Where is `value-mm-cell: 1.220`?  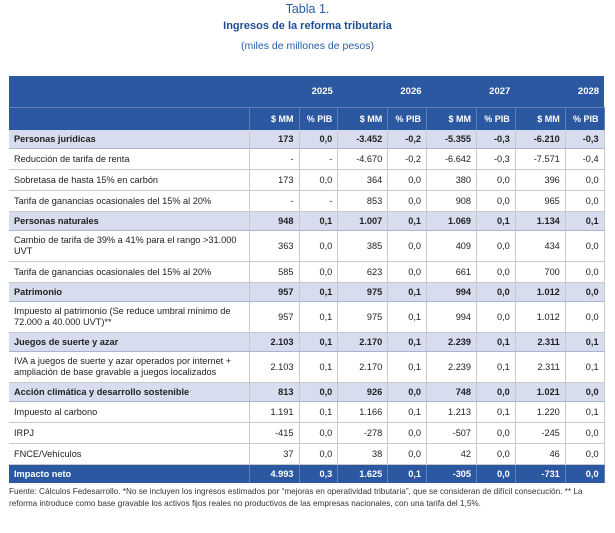 value-mm-cell: 1.220 is located at coordinates (540, 412).